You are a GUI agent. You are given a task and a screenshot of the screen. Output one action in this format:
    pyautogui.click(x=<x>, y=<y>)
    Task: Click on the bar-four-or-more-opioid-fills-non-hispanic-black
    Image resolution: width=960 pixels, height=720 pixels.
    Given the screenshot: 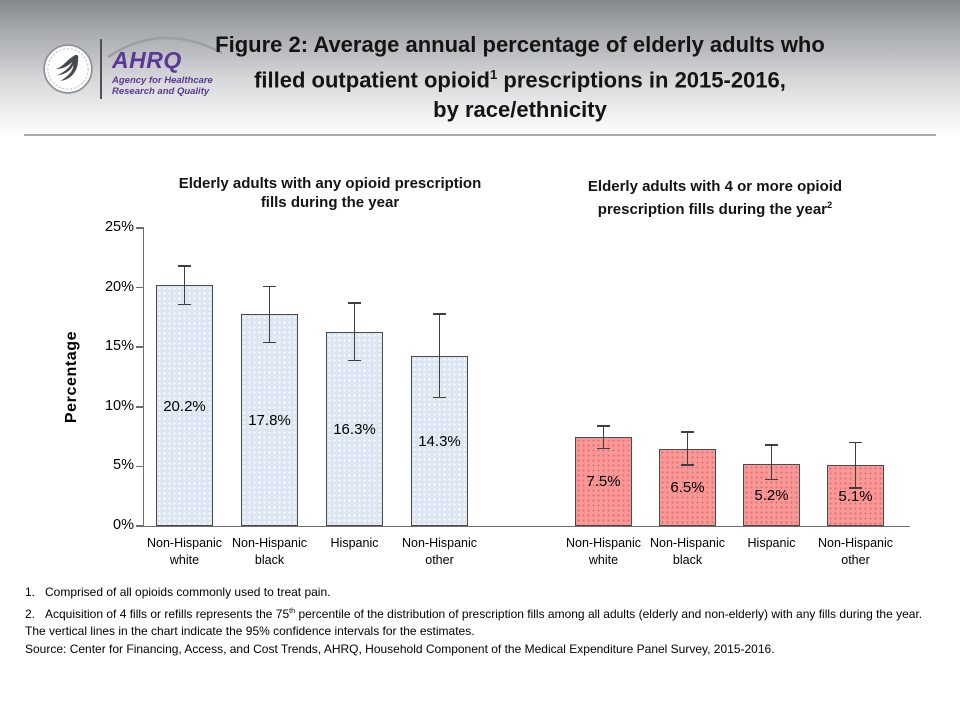 What is the action you would take?
    pyautogui.click(x=687, y=487)
    